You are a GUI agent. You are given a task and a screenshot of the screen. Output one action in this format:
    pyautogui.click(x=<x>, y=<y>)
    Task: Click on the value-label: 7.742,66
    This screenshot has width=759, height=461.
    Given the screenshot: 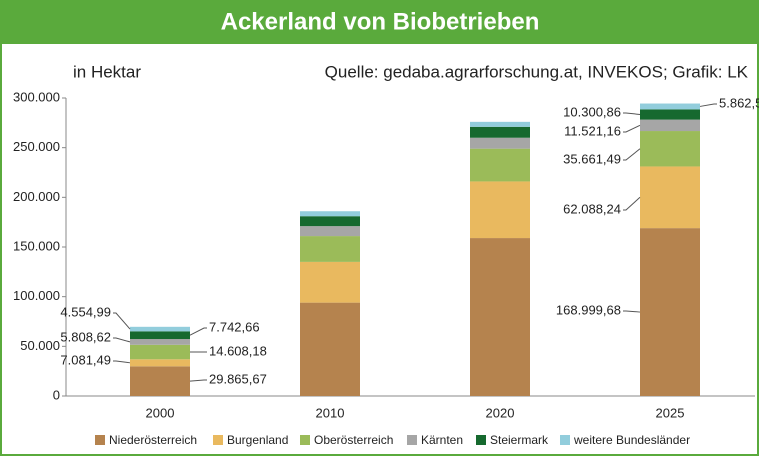 What is the action you would take?
    pyautogui.click(x=234, y=326)
    